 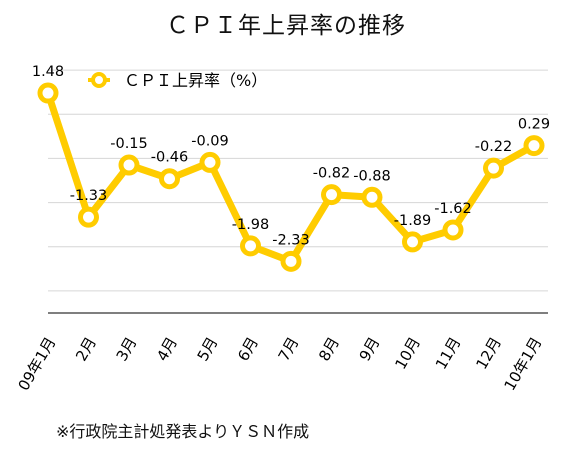 I want to click on legend: ＣＰＩ上昇率（%）, so click(x=177, y=80).